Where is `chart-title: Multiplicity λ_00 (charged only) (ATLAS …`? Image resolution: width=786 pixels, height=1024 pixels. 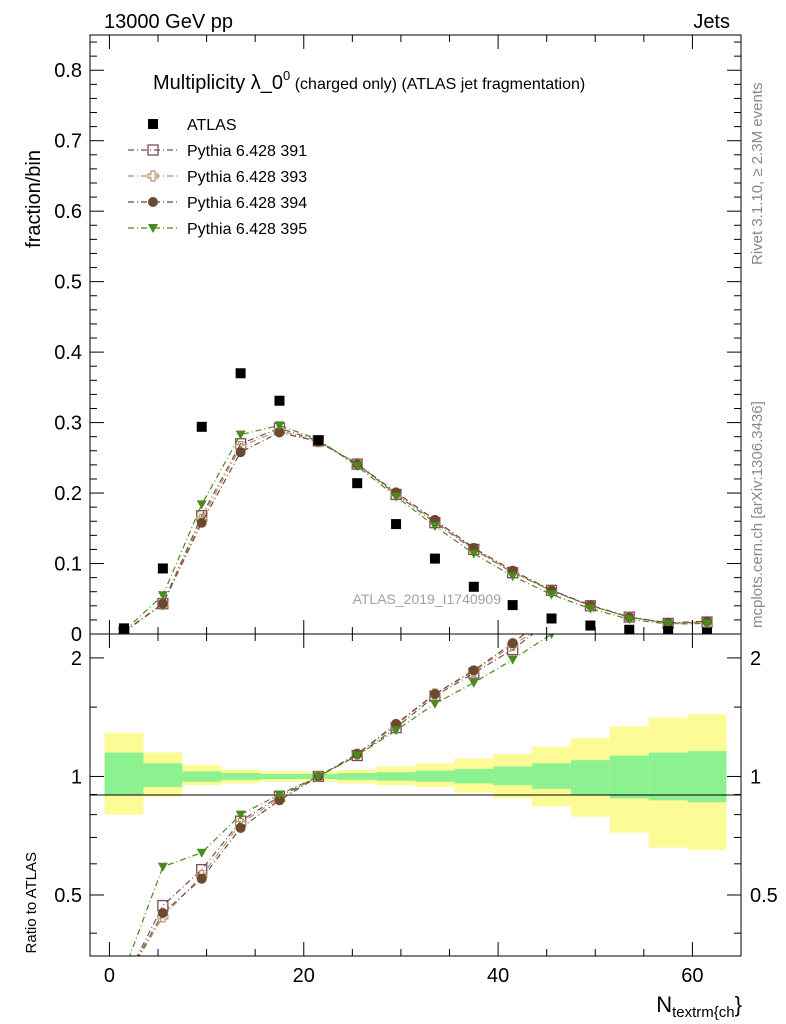 chart-title: Multiplicity λ_00 (charged only) (ATLAS … is located at coordinates (369, 81).